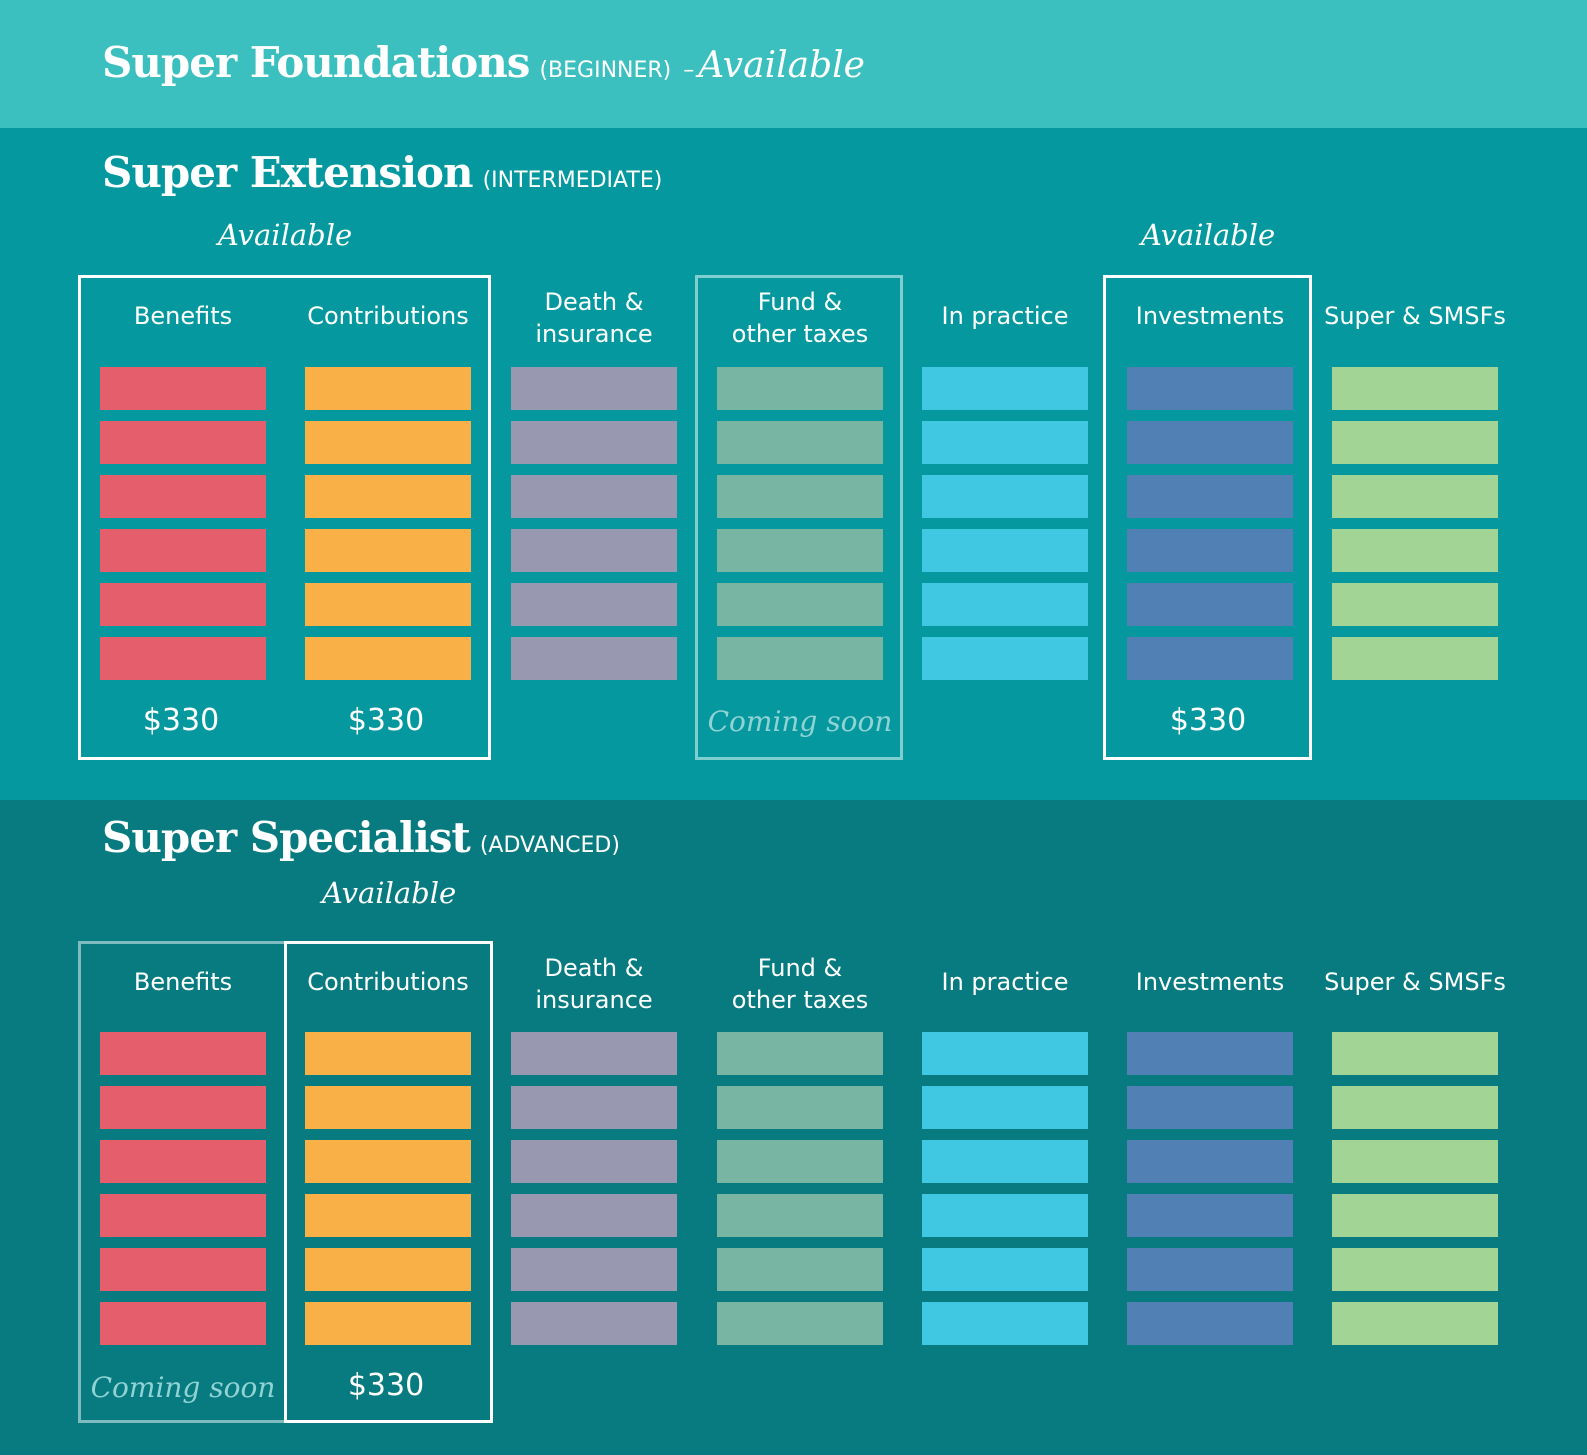 The width and height of the screenshot is (1587, 1455). What do you see at coordinates (1210, 982) in the screenshot?
I see `specialist-column-label-investments: Investments` at bounding box center [1210, 982].